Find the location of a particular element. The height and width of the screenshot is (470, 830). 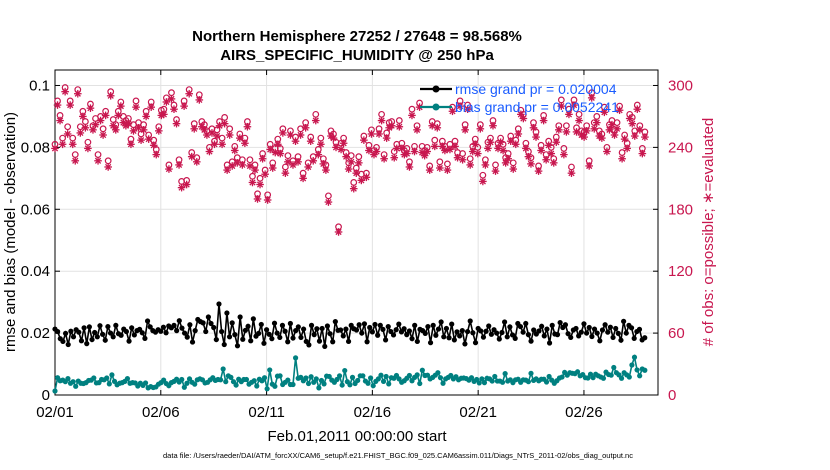

y-tick-label: 0.06 is located at coordinates (35, 209).